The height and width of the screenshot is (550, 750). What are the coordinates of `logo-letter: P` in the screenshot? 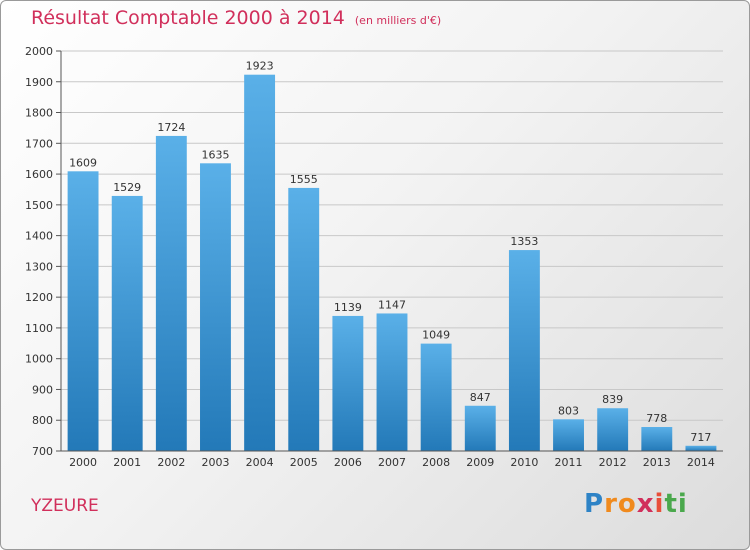 It's located at (594, 504).